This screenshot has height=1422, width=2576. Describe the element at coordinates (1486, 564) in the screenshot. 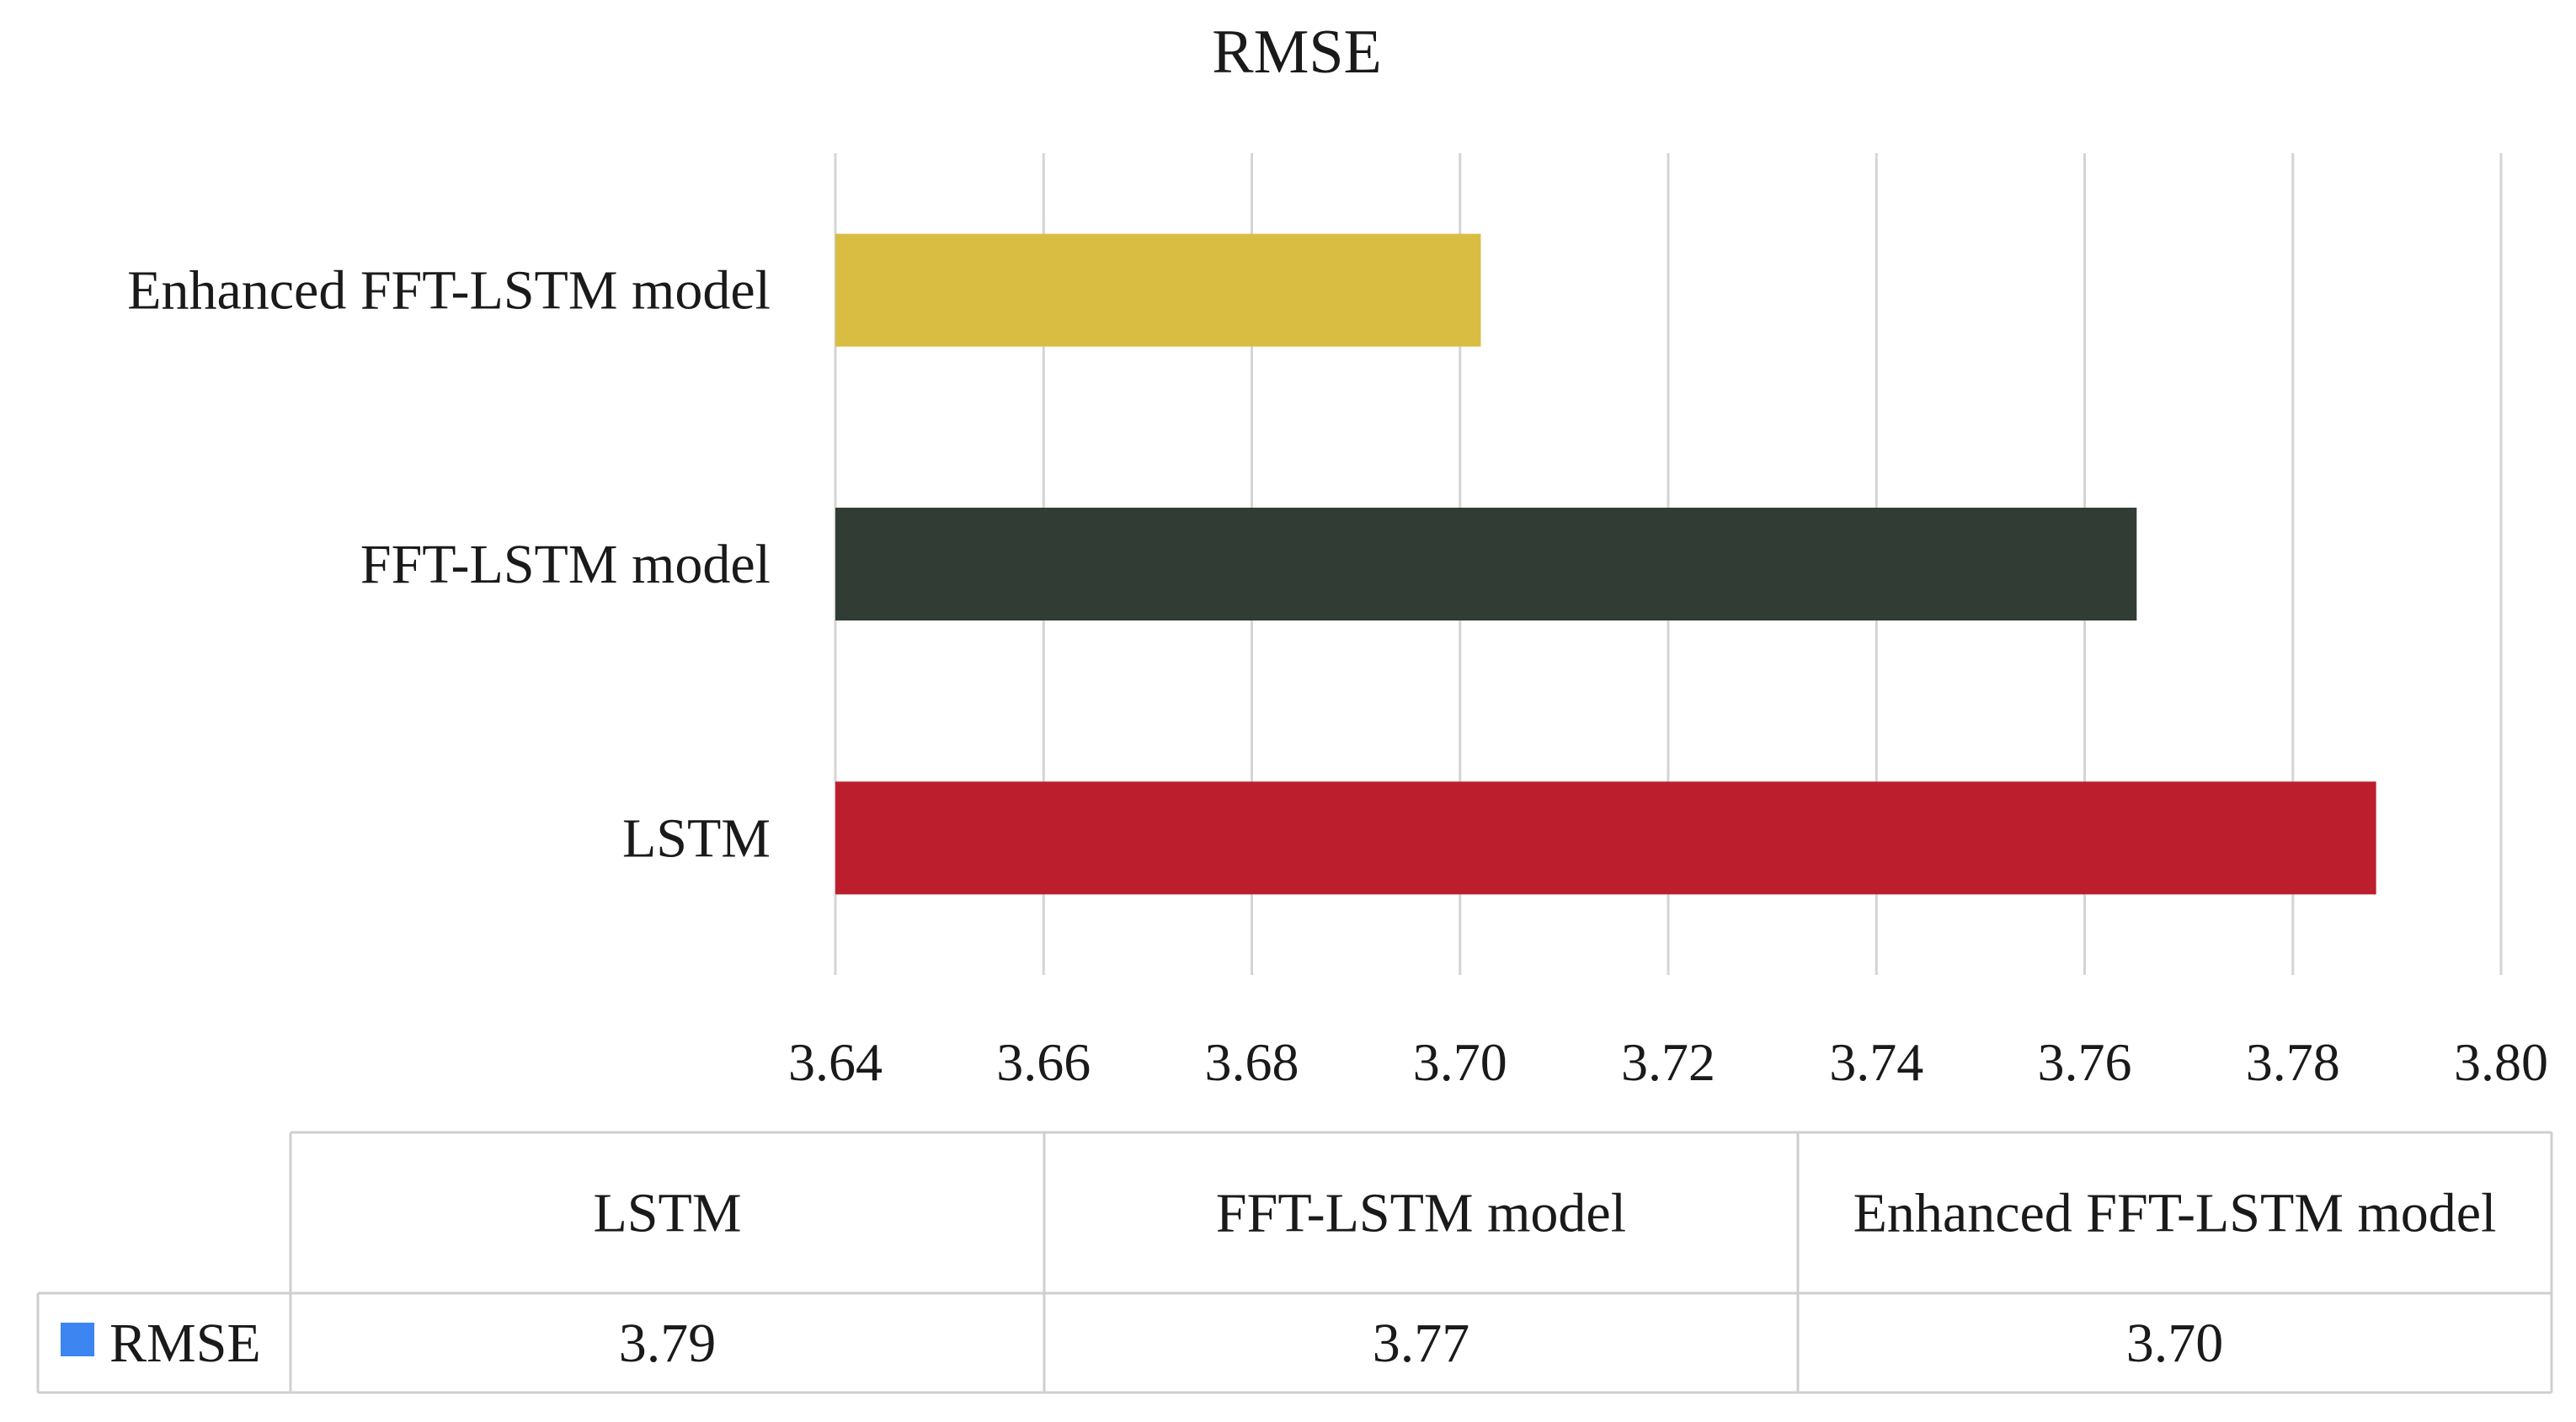

I see `bar-fft-lstm-model` at that location.